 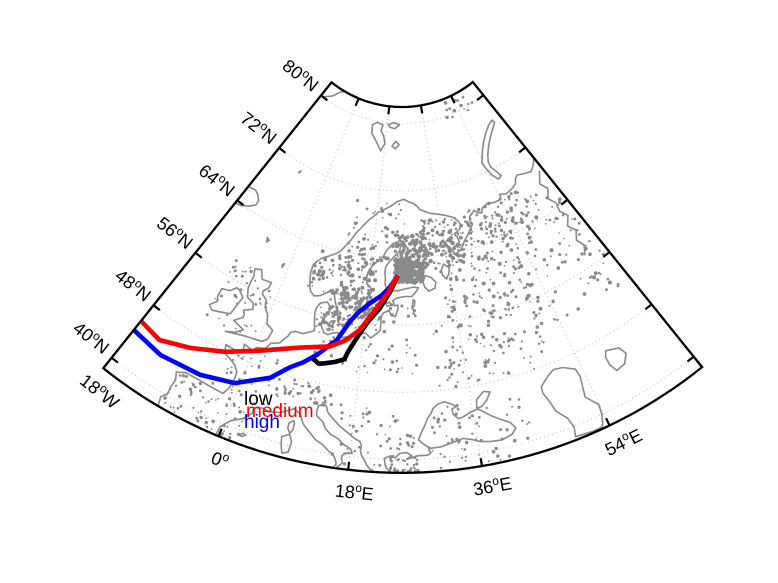 What do you see at coordinates (276, 437) in the screenshot?
I see `coast-mediterranean-west` at bounding box center [276, 437].